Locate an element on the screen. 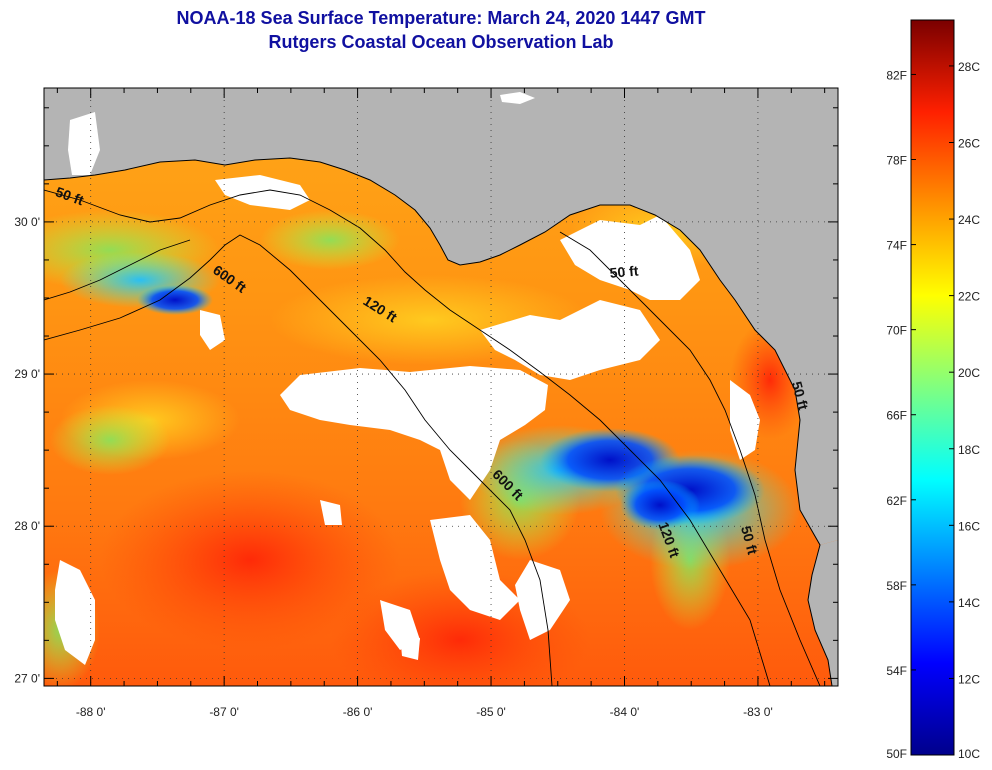 The height and width of the screenshot is (770, 992). celsius-label: 18C is located at coordinates (969, 450).